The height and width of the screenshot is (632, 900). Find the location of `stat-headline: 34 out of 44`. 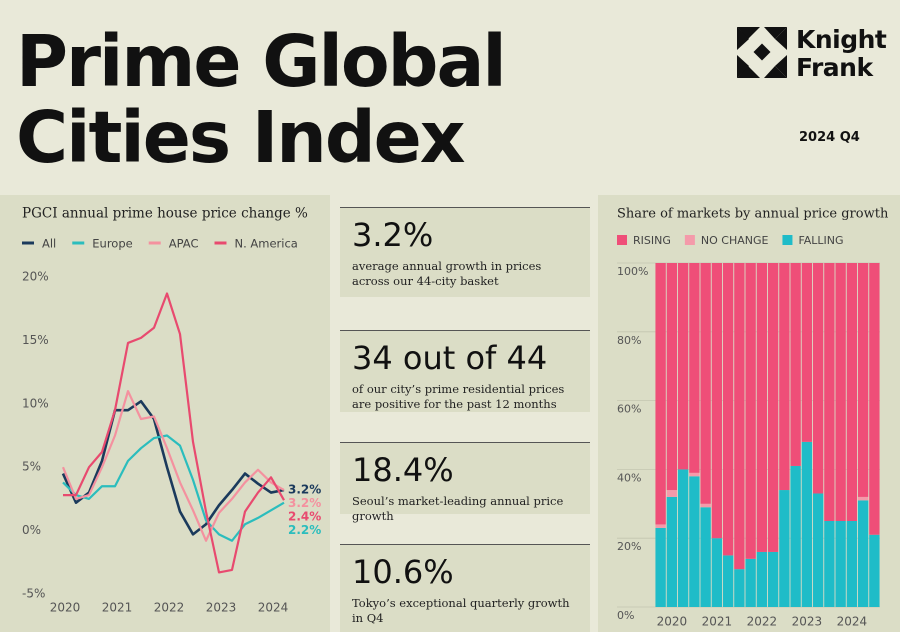

stat-headline: 34 out of 44 is located at coordinates (450, 358).